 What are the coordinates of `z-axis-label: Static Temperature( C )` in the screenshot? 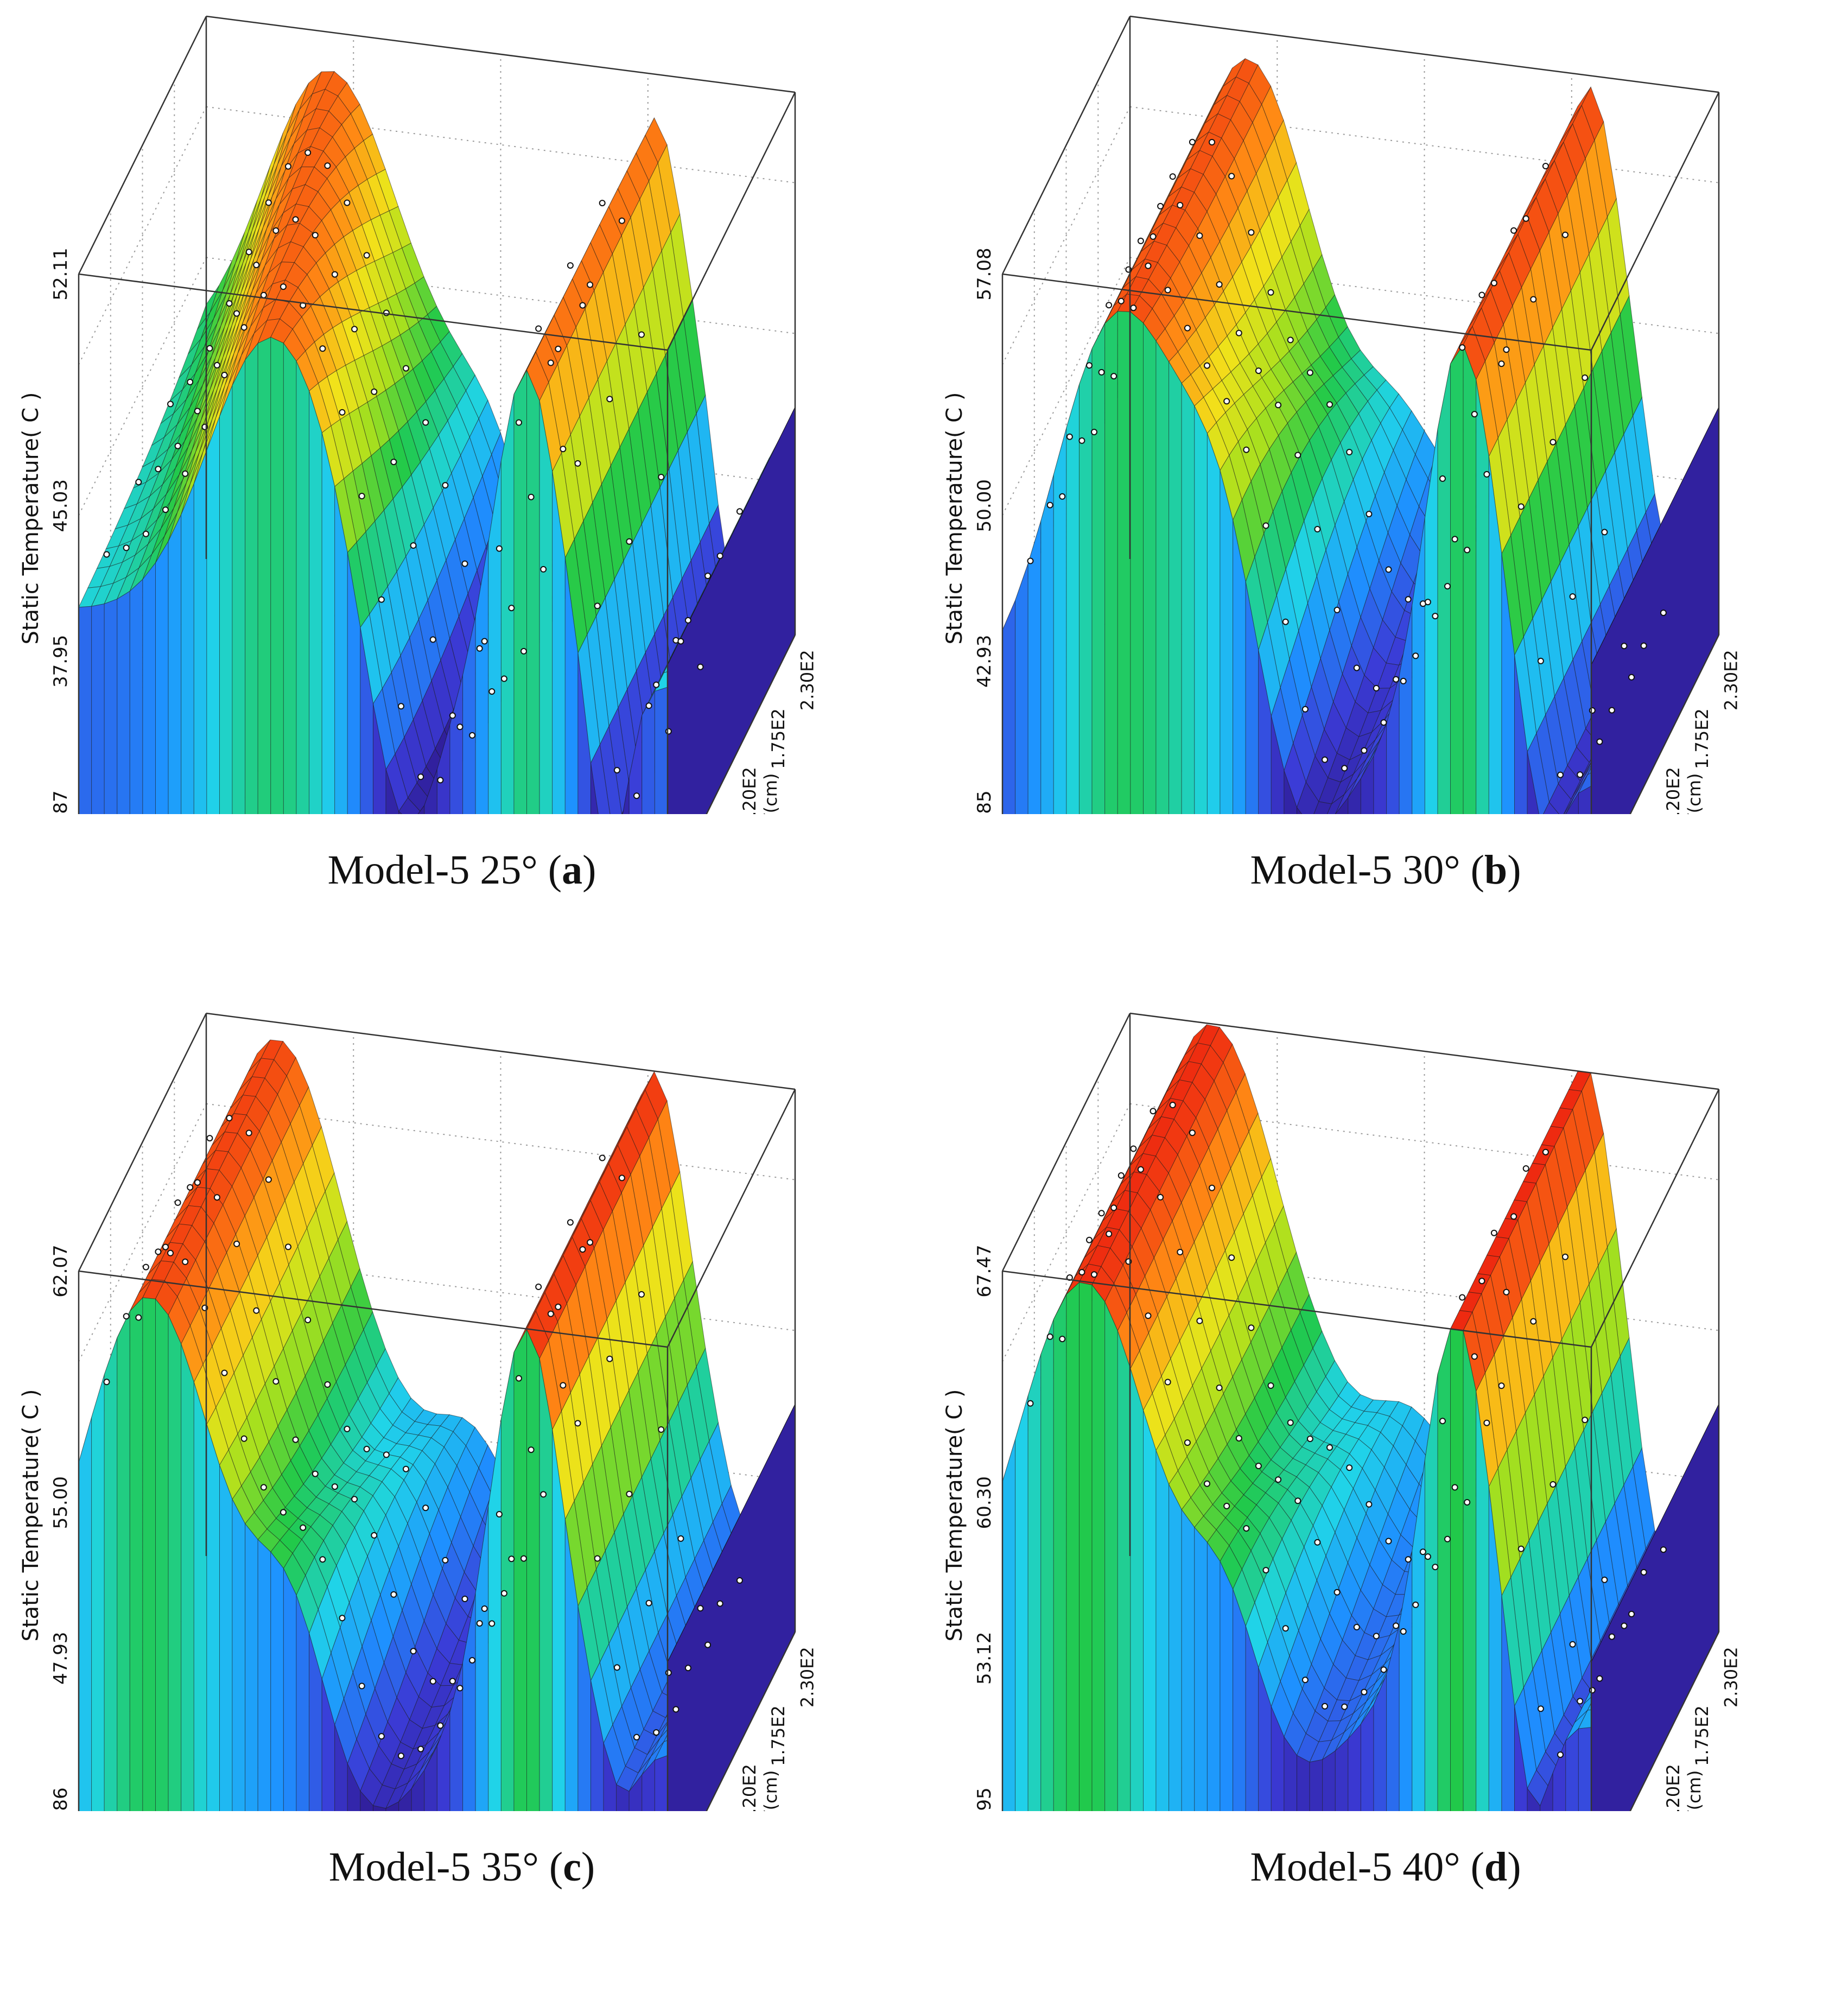 It's located at (30, 1515).